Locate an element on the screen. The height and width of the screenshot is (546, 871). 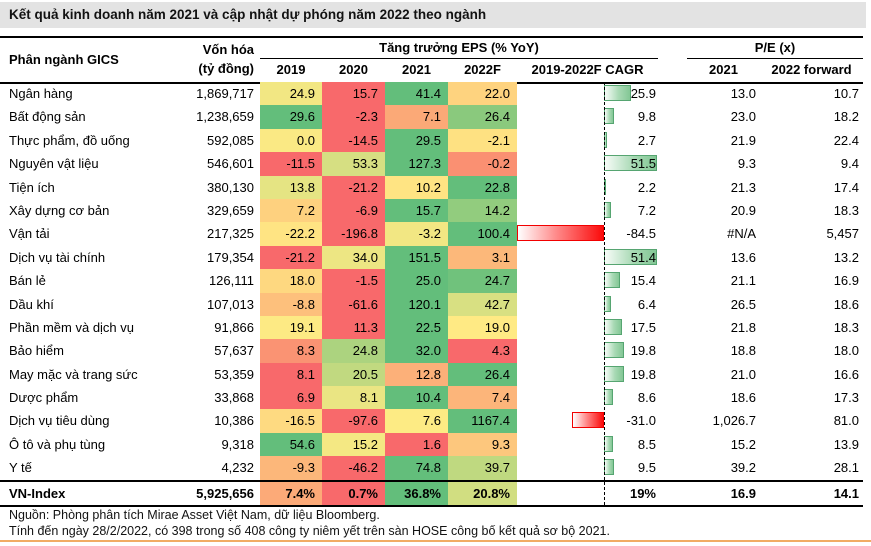
eps-cell-2020: -21.2 is located at coordinates (353, 187).